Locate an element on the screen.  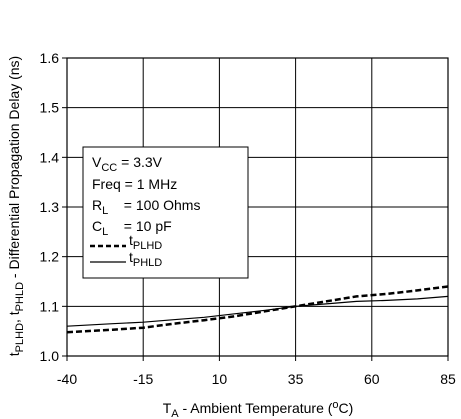
legend-label-plhd: tPLHD is located at coordinates (145, 242).